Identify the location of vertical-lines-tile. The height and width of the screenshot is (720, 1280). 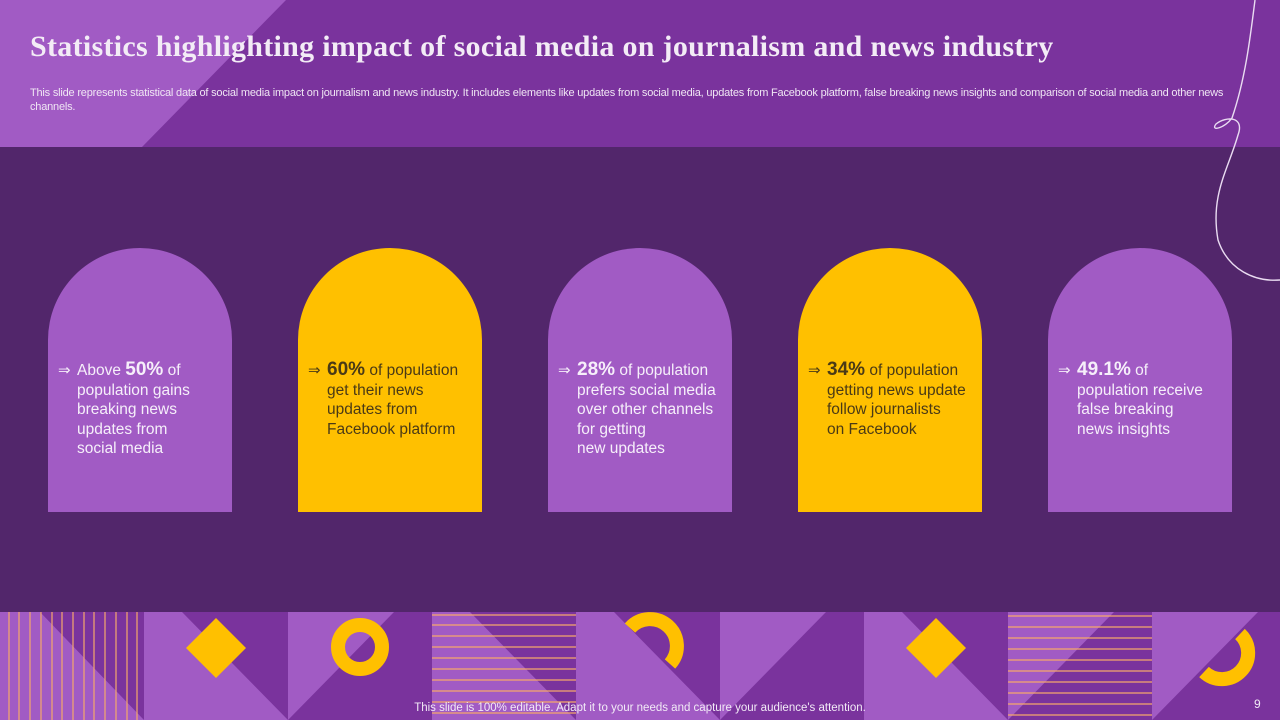
(72, 666).